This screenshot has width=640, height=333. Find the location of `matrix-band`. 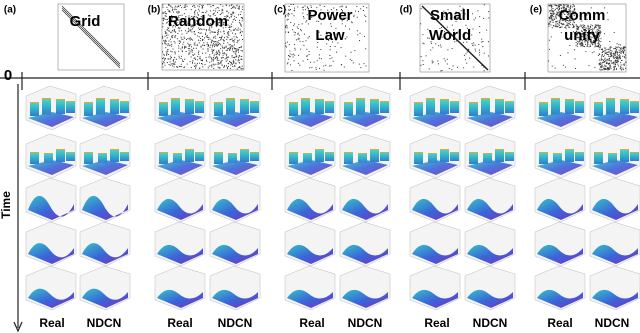

matrix-band is located at coordinates (91, 39).